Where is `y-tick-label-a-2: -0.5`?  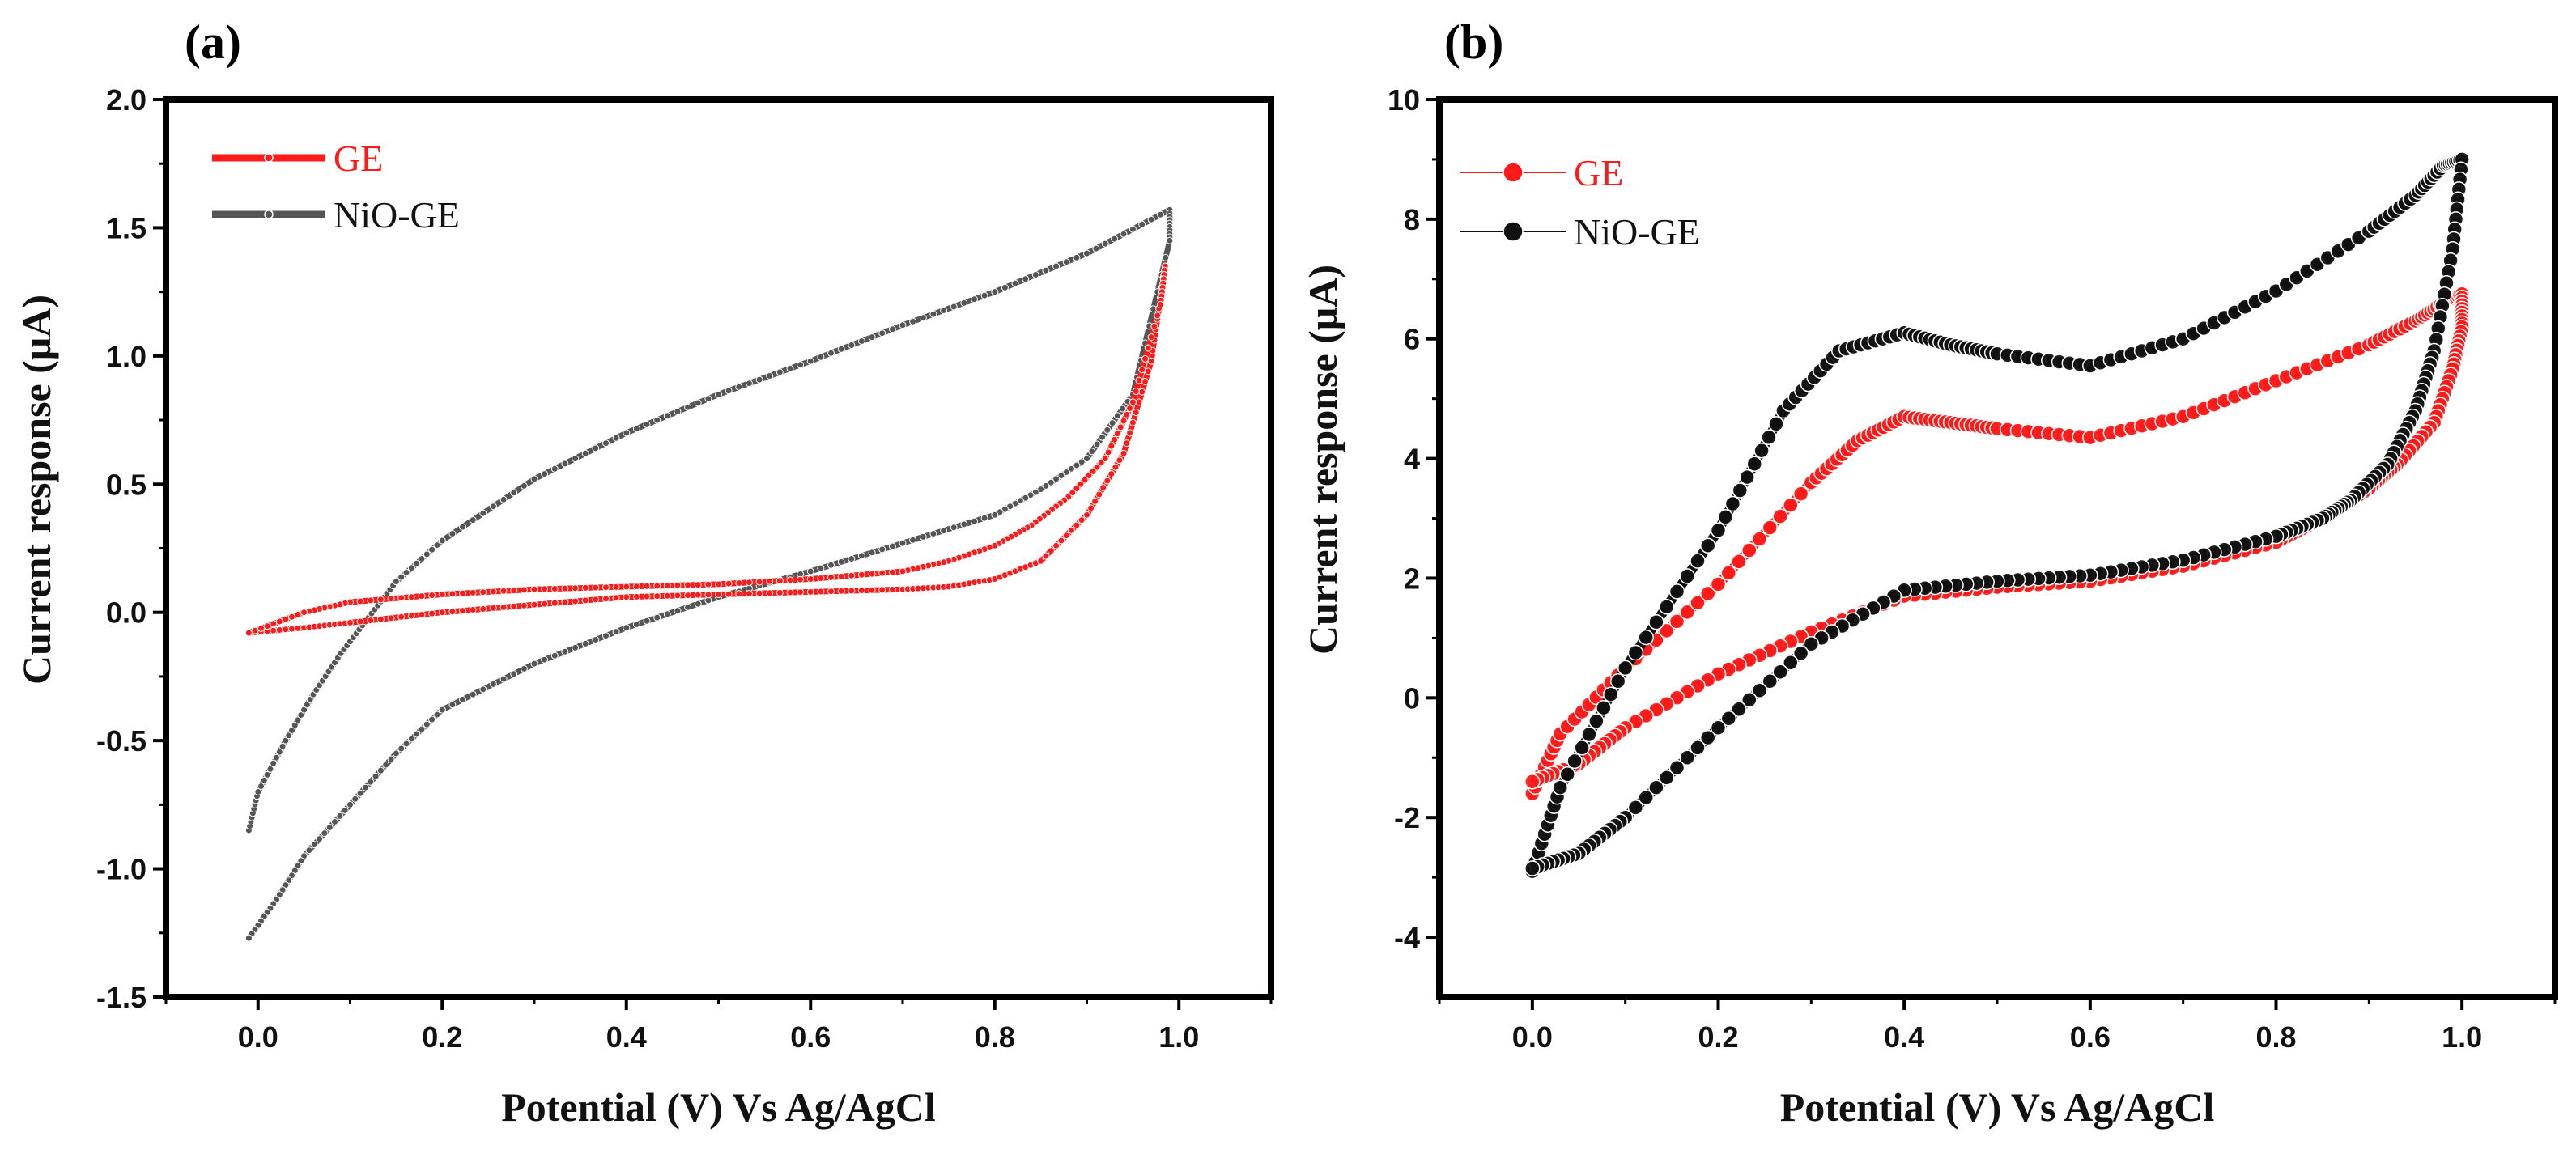 y-tick-label-a-2: -0.5 is located at coordinates (122, 740).